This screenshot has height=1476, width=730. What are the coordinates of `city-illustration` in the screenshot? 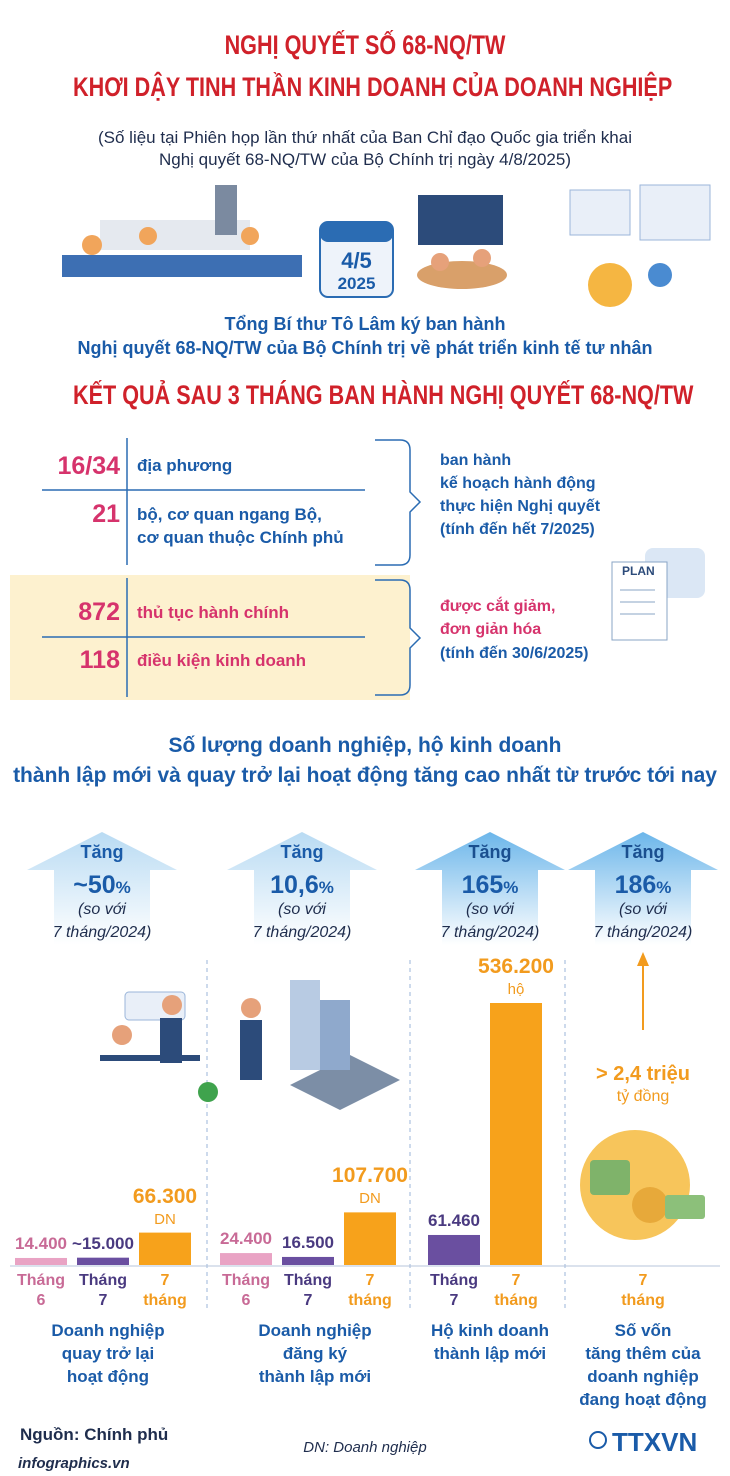 It's located at (345, 1045).